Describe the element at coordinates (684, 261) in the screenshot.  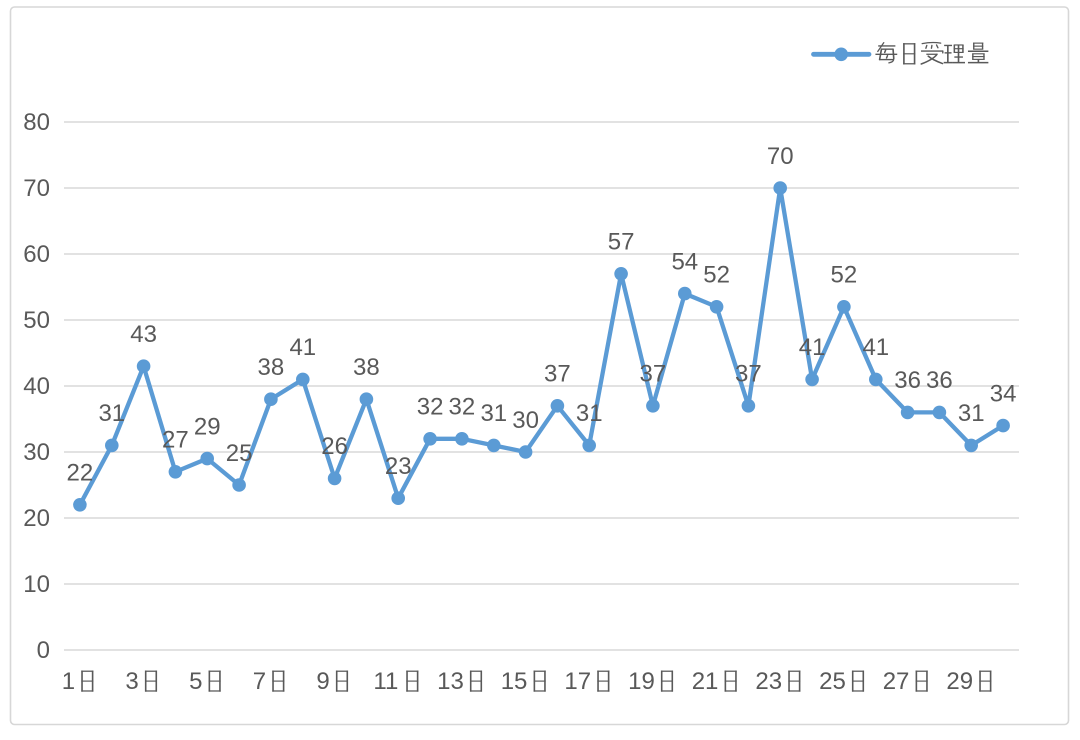
I see `svg-text: 54` at that location.